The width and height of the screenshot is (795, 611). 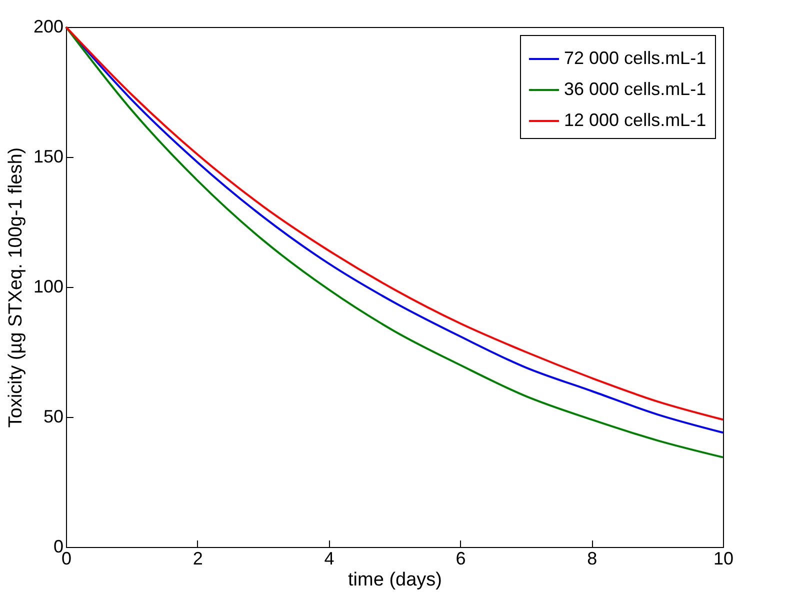 What do you see at coordinates (592, 558) in the screenshot?
I see `x-tick-label: 8` at bounding box center [592, 558].